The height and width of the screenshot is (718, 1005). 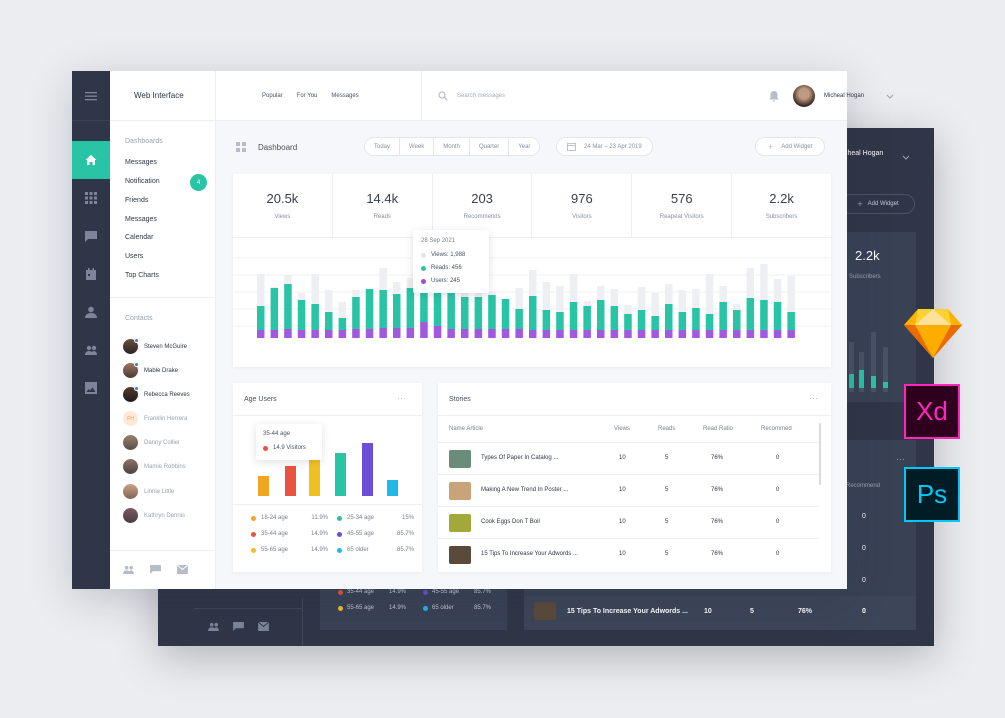 What do you see at coordinates (844, 96) in the screenshot?
I see `user-name: Micheal Hogan` at bounding box center [844, 96].